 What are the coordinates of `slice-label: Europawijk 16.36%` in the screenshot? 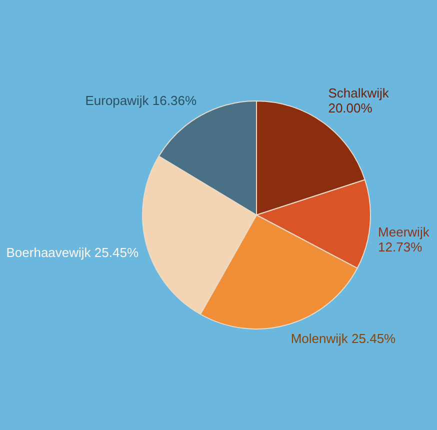 It's located at (141, 100).